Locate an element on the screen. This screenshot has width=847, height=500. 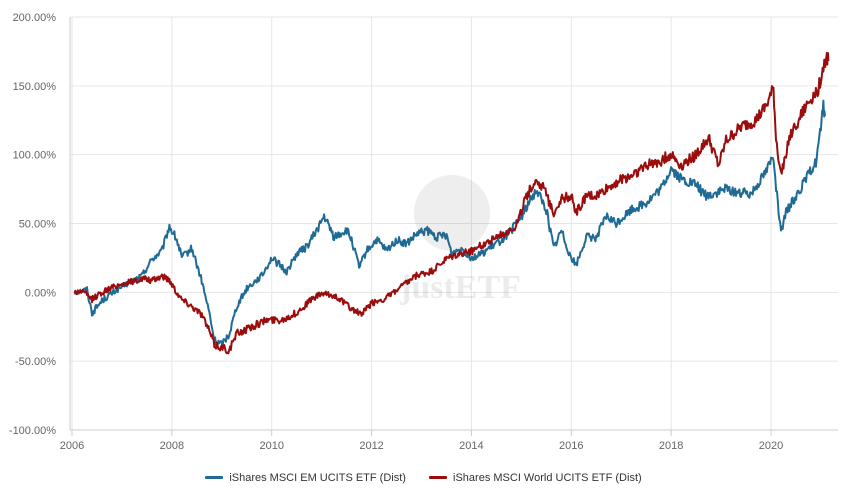
x-tick-label: 2018 is located at coordinates (671, 446).